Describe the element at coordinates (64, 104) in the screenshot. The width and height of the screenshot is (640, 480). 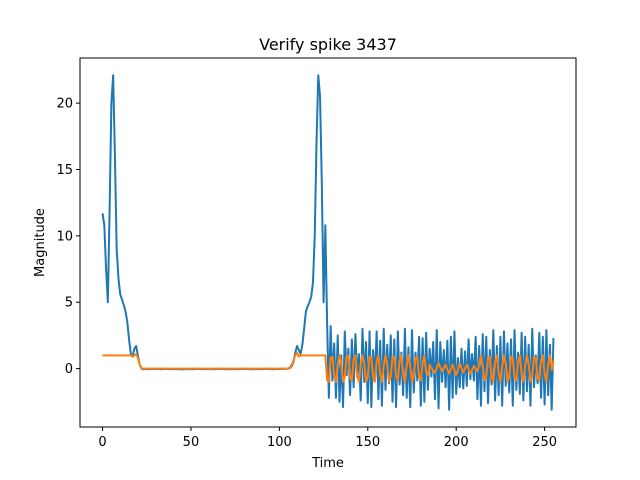
I see `y-tick-label: 20` at that location.